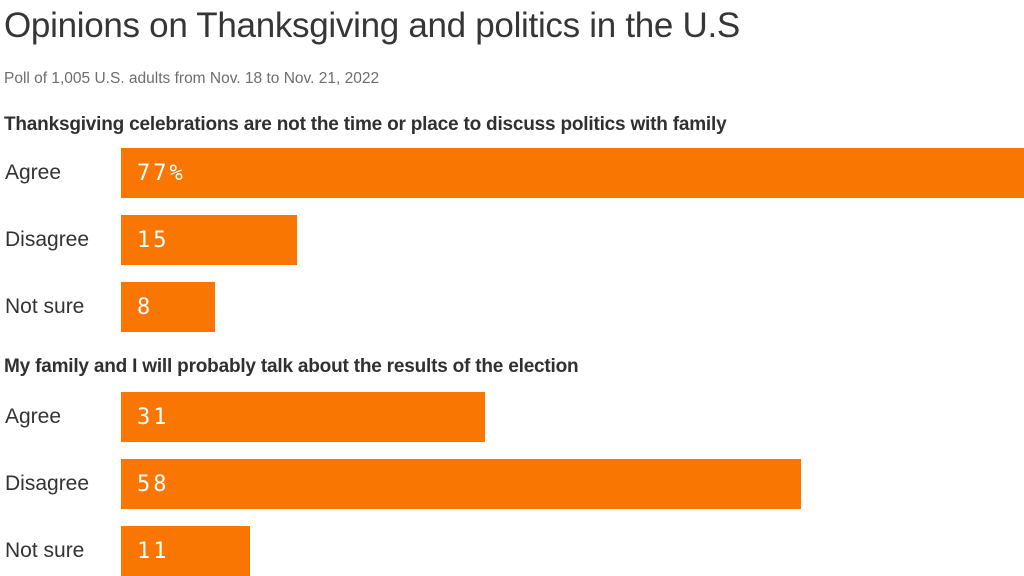  Describe the element at coordinates (572, 307) in the screenshot. I see `bar-track: 8` at that location.